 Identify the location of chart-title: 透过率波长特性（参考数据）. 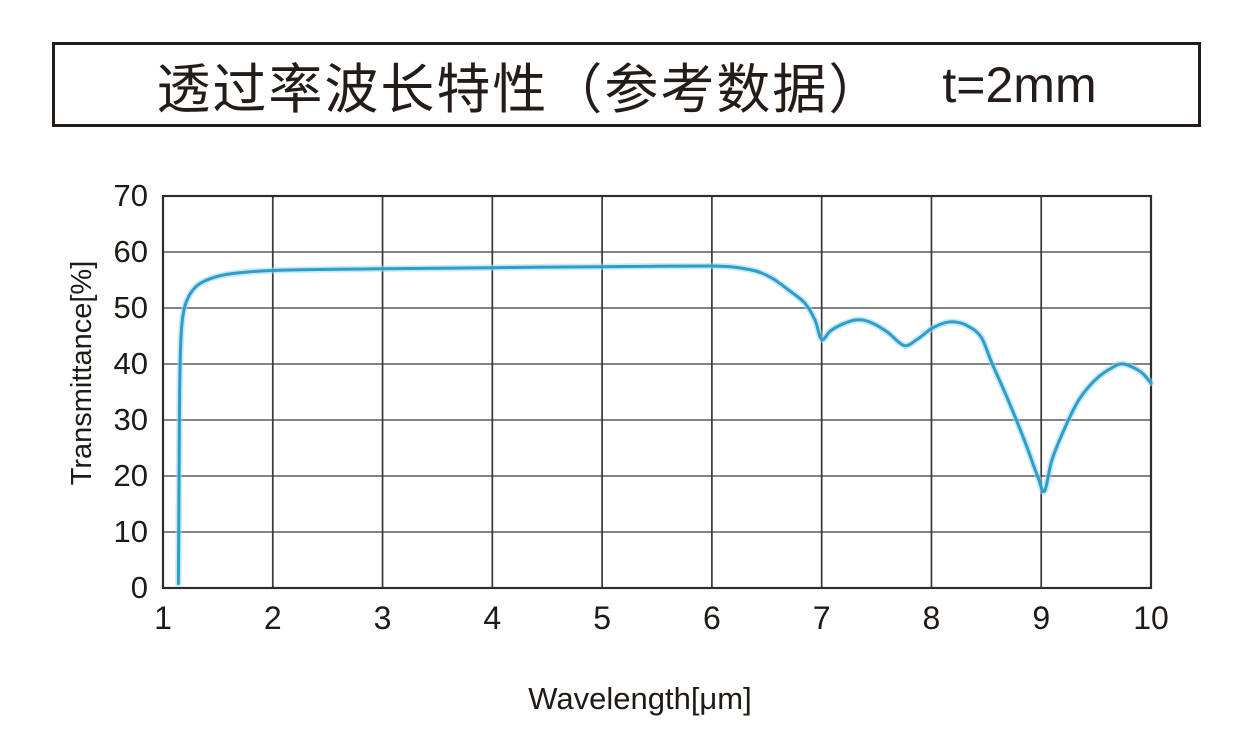
(520, 90).